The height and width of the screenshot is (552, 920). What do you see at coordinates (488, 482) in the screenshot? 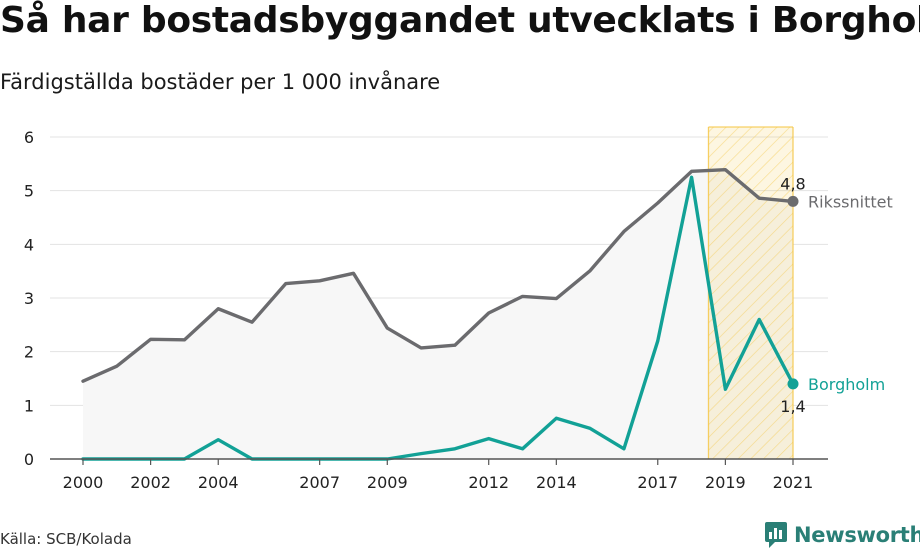
I see `x-tick-label-2012: 2012` at bounding box center [488, 482].